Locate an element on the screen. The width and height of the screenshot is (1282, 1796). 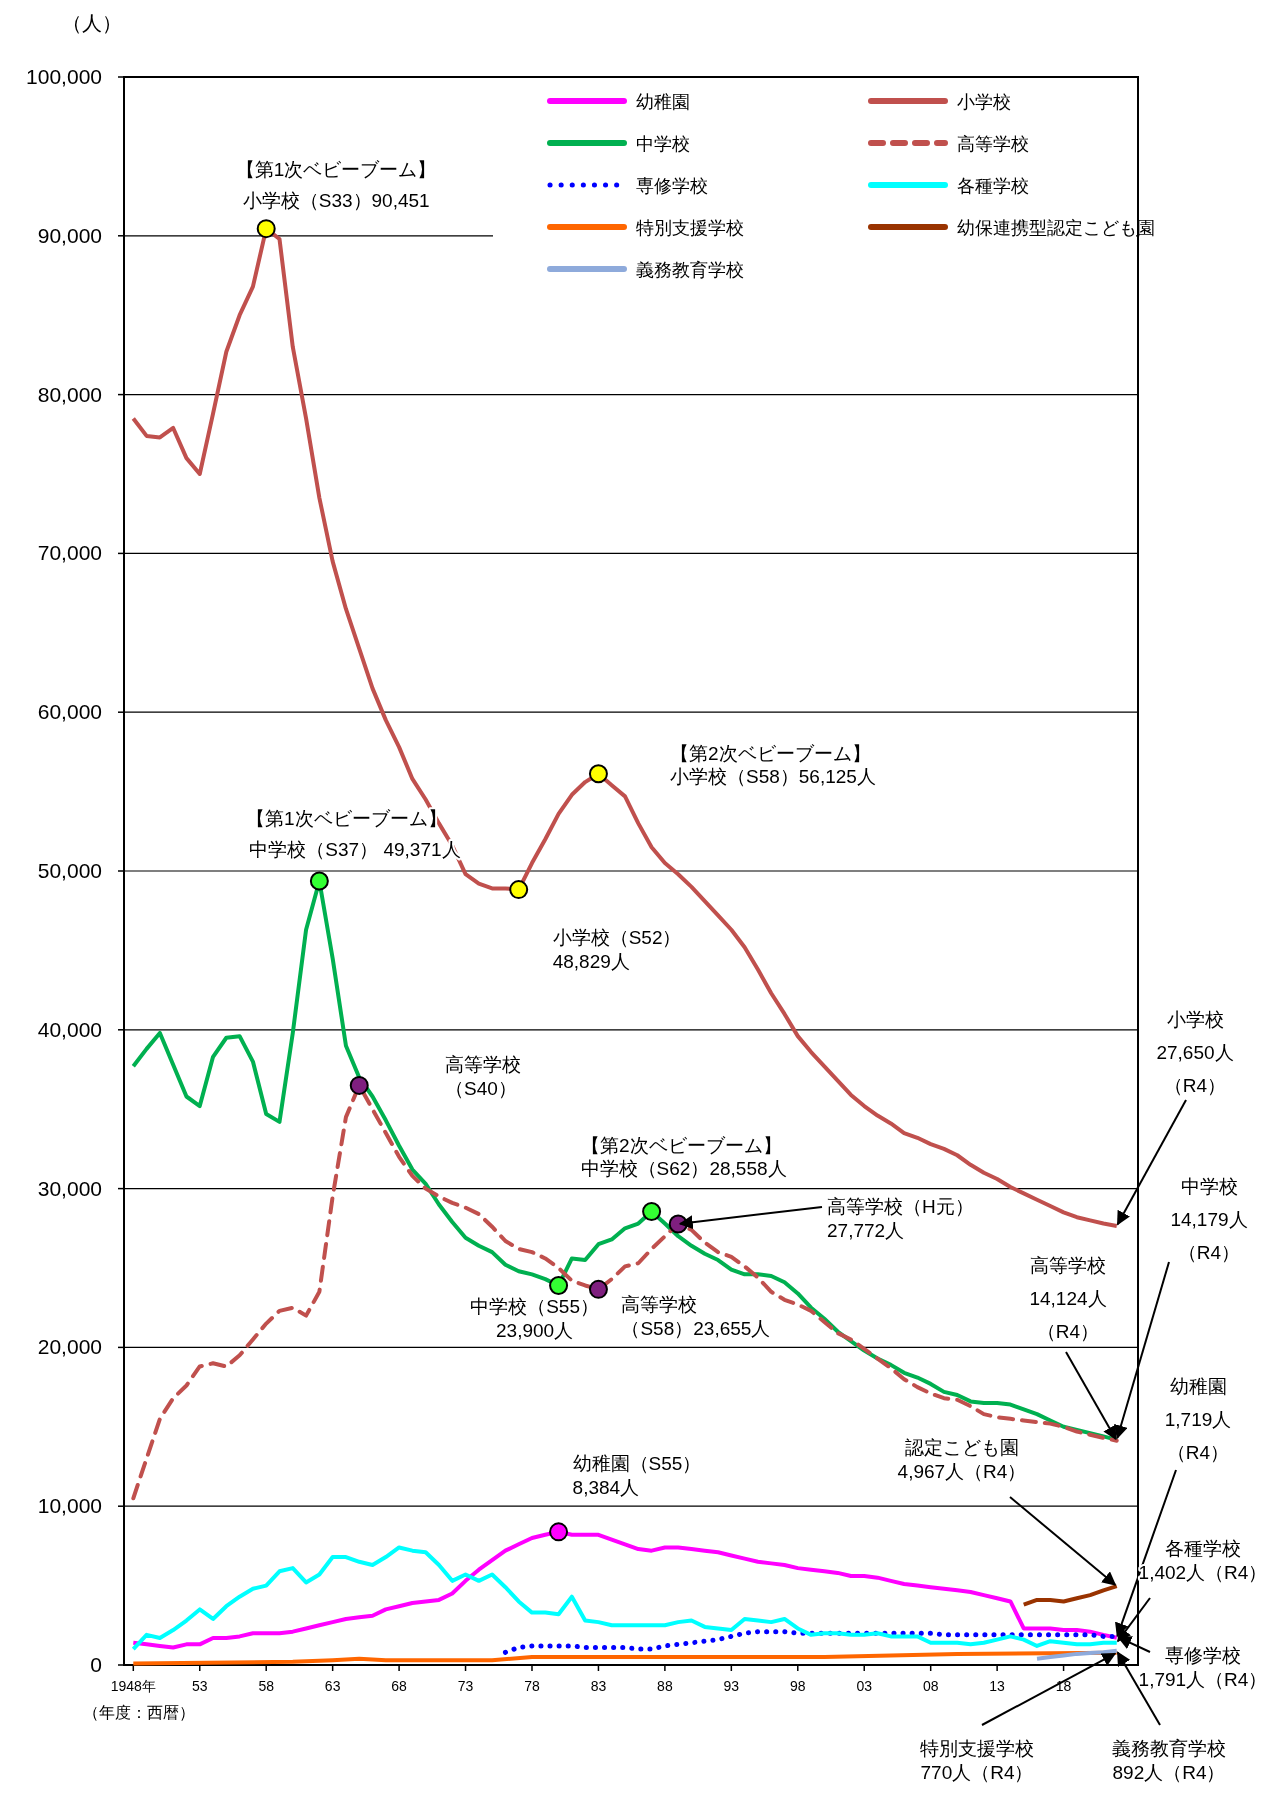
legend-label: 高等学校 is located at coordinates (993, 144).